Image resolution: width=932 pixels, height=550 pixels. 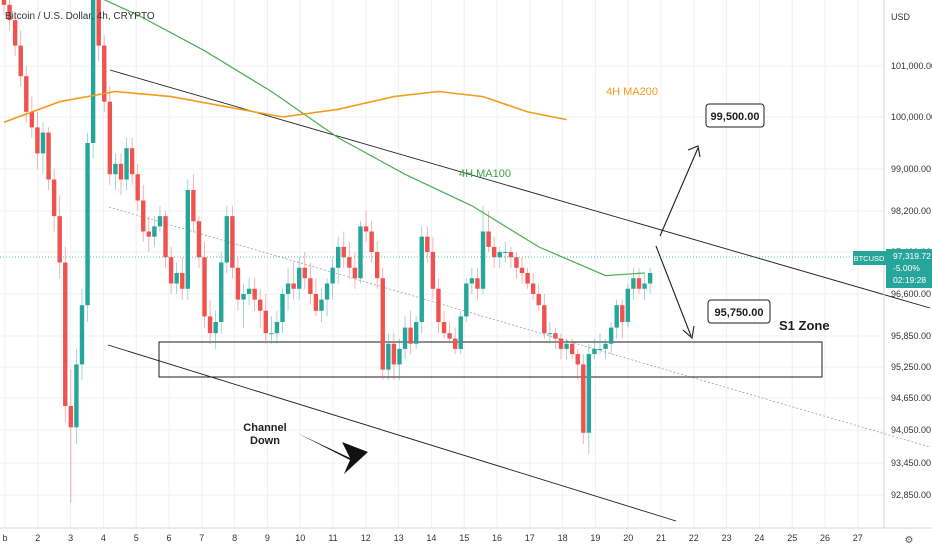 What do you see at coordinates (909, 540) in the screenshot?
I see `settings-gear-icon: ⚙` at bounding box center [909, 540].